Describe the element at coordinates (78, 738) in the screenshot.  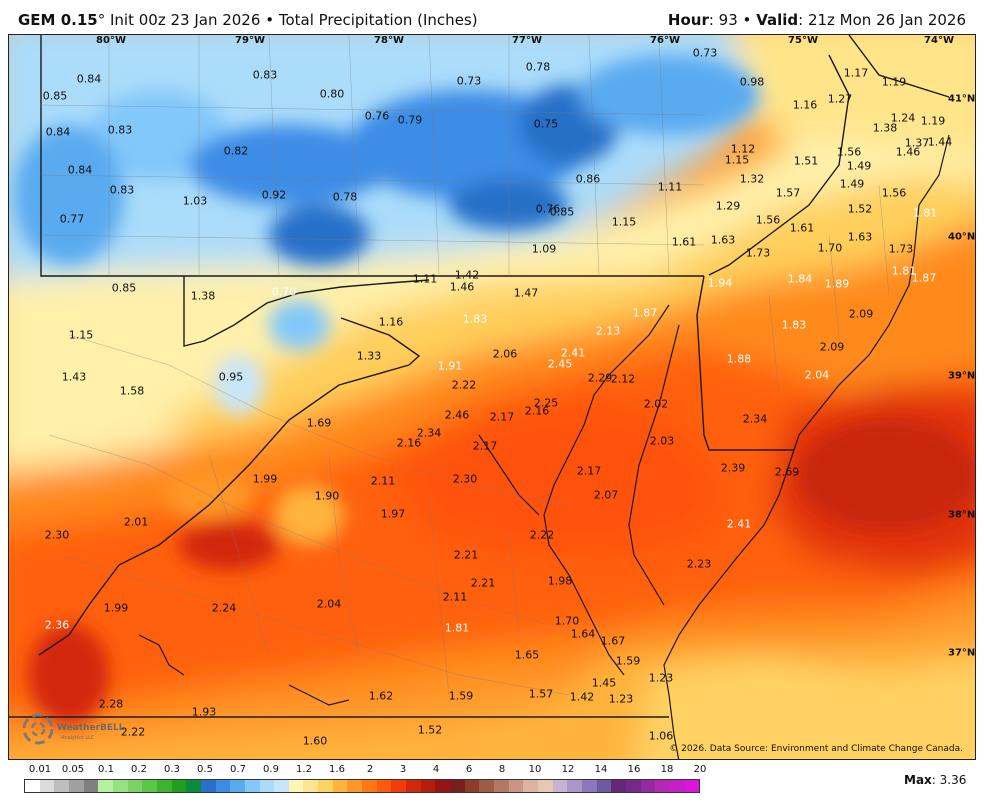
I see `logo-subtext: Analytics LLC` at that location.